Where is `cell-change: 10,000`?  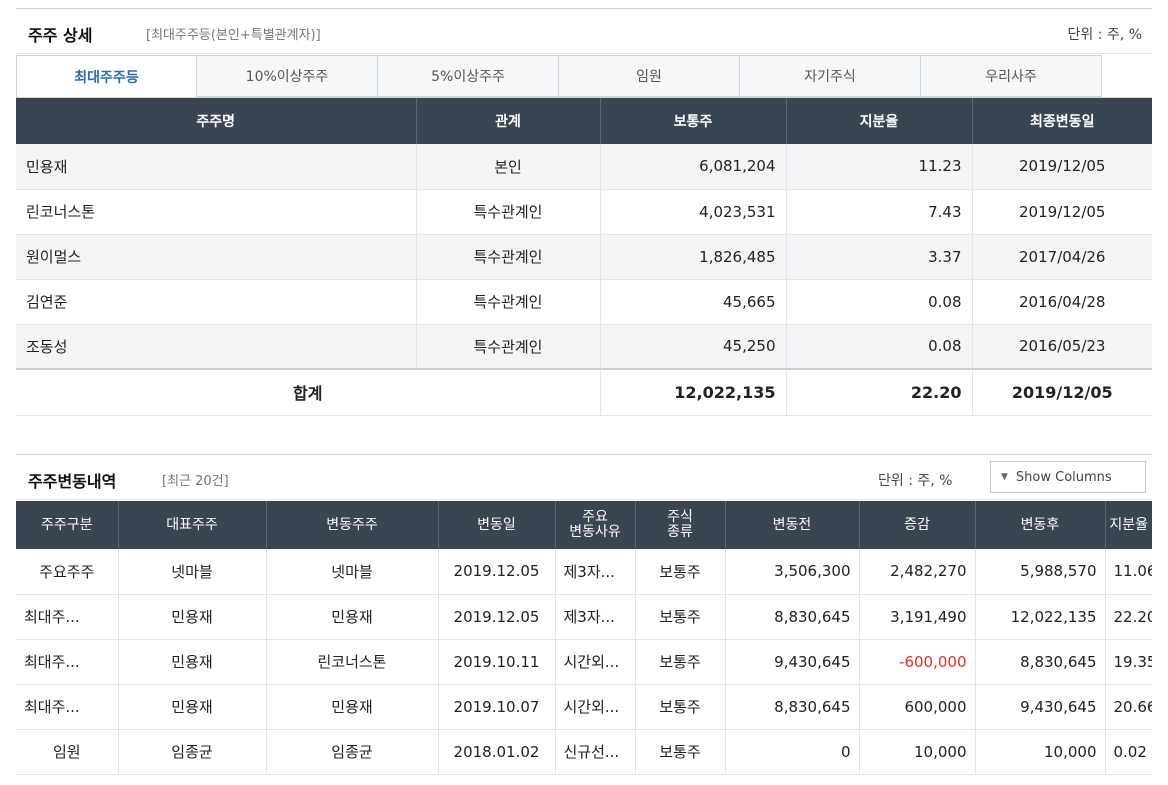 cell-change: 10,000 is located at coordinates (916, 752).